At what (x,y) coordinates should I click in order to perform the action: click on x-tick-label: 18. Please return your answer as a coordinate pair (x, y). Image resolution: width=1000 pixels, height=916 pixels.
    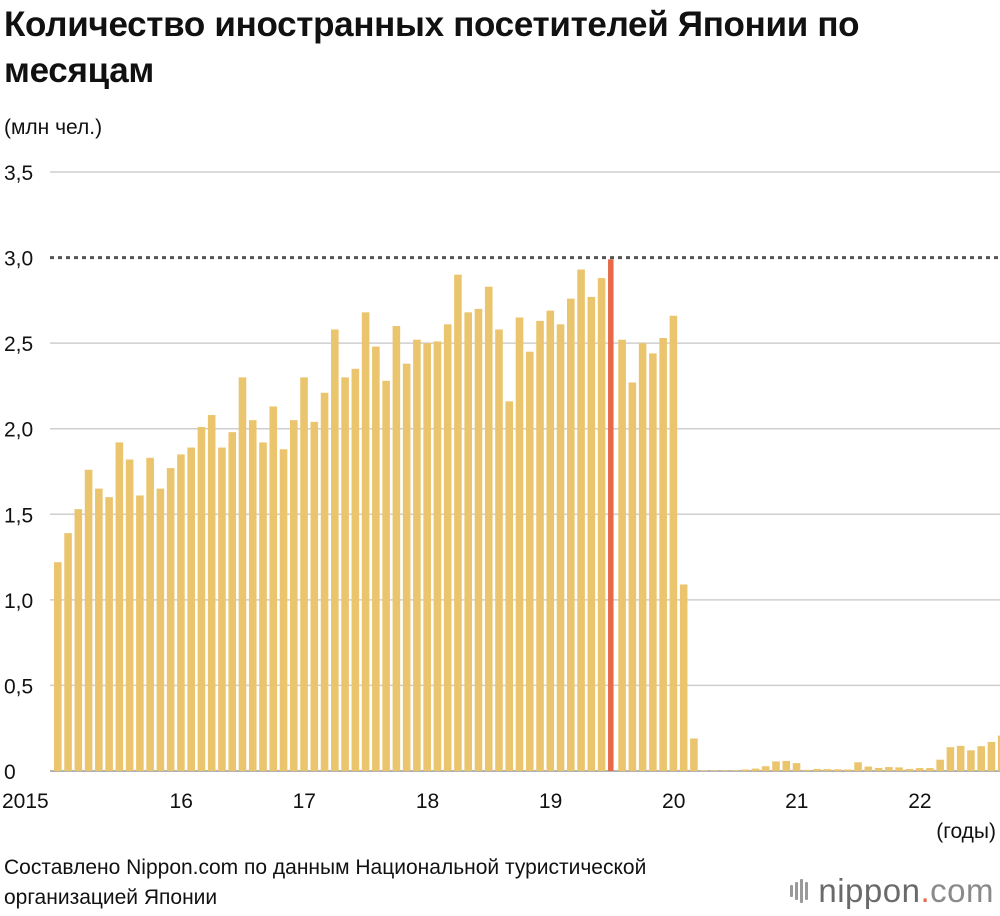
    Looking at the image, I should click on (427, 801).